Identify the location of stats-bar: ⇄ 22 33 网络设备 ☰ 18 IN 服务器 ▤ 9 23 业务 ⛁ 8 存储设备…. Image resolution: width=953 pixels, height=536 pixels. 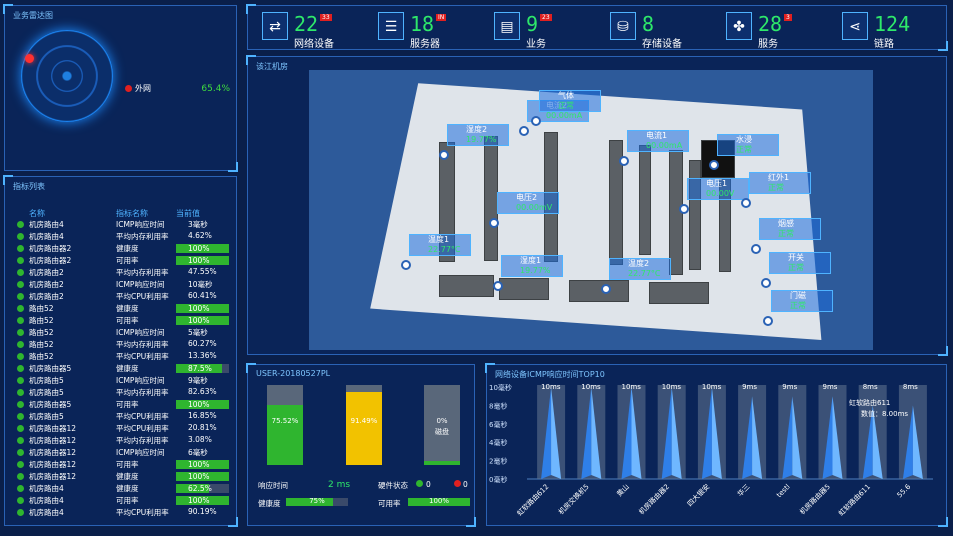
(597, 27).